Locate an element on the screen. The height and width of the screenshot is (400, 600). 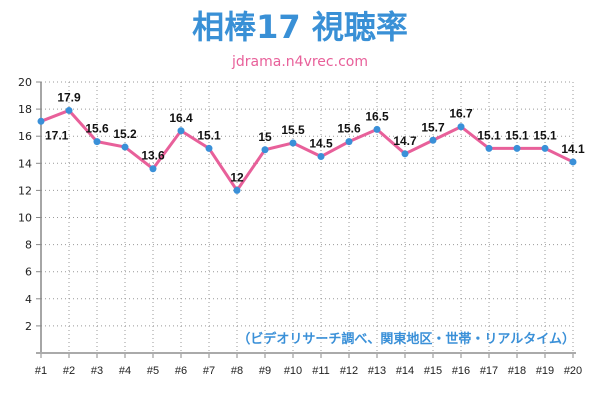
chart-title: 相棒17 視聴率 is located at coordinates (300, 27).